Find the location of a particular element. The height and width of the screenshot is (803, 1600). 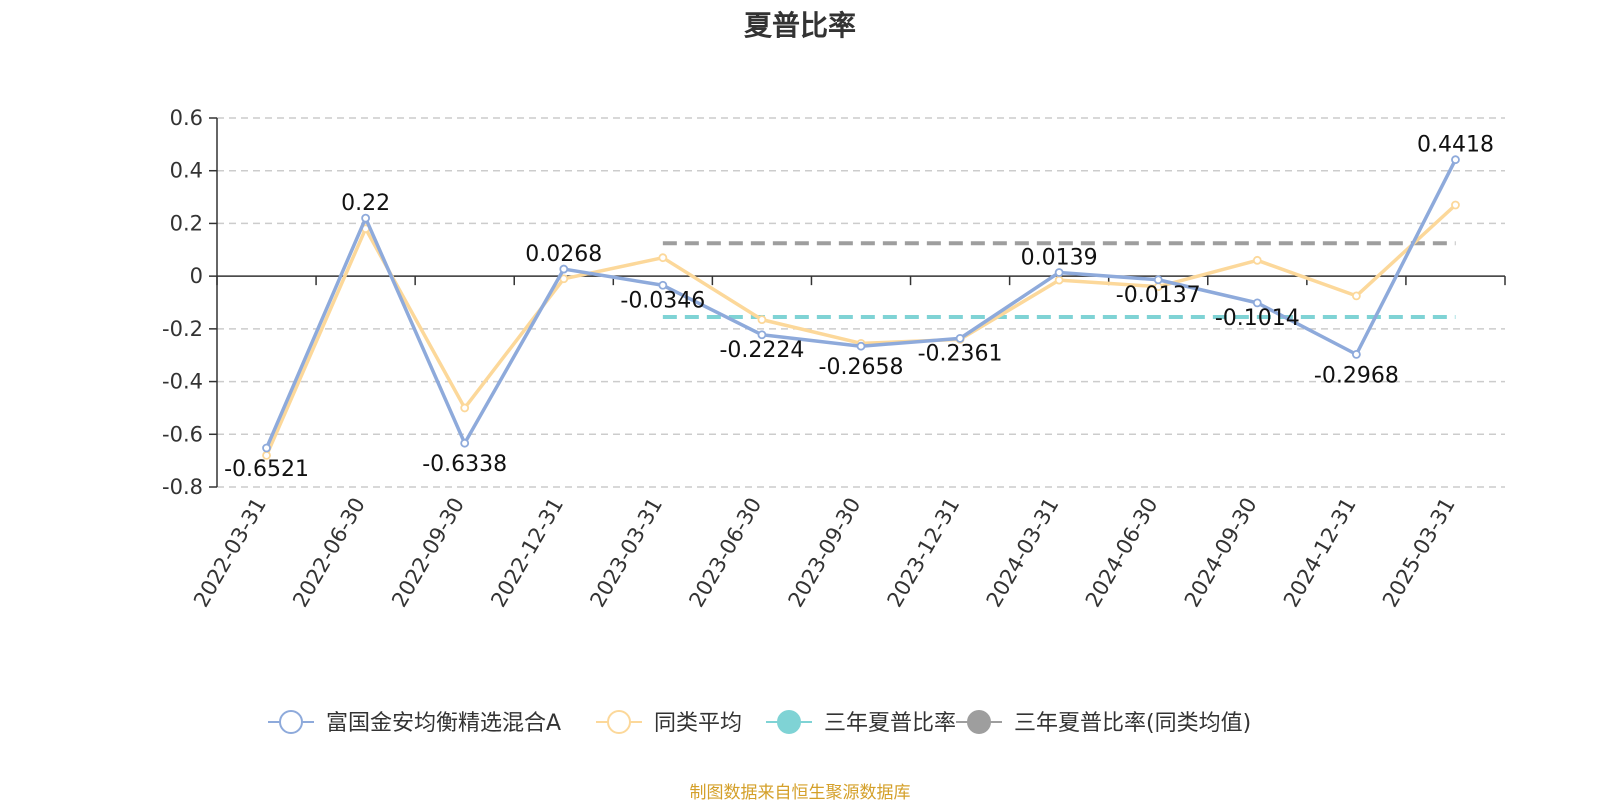

x-tick-label: 2023-06-30 is located at coordinates (725, 553).